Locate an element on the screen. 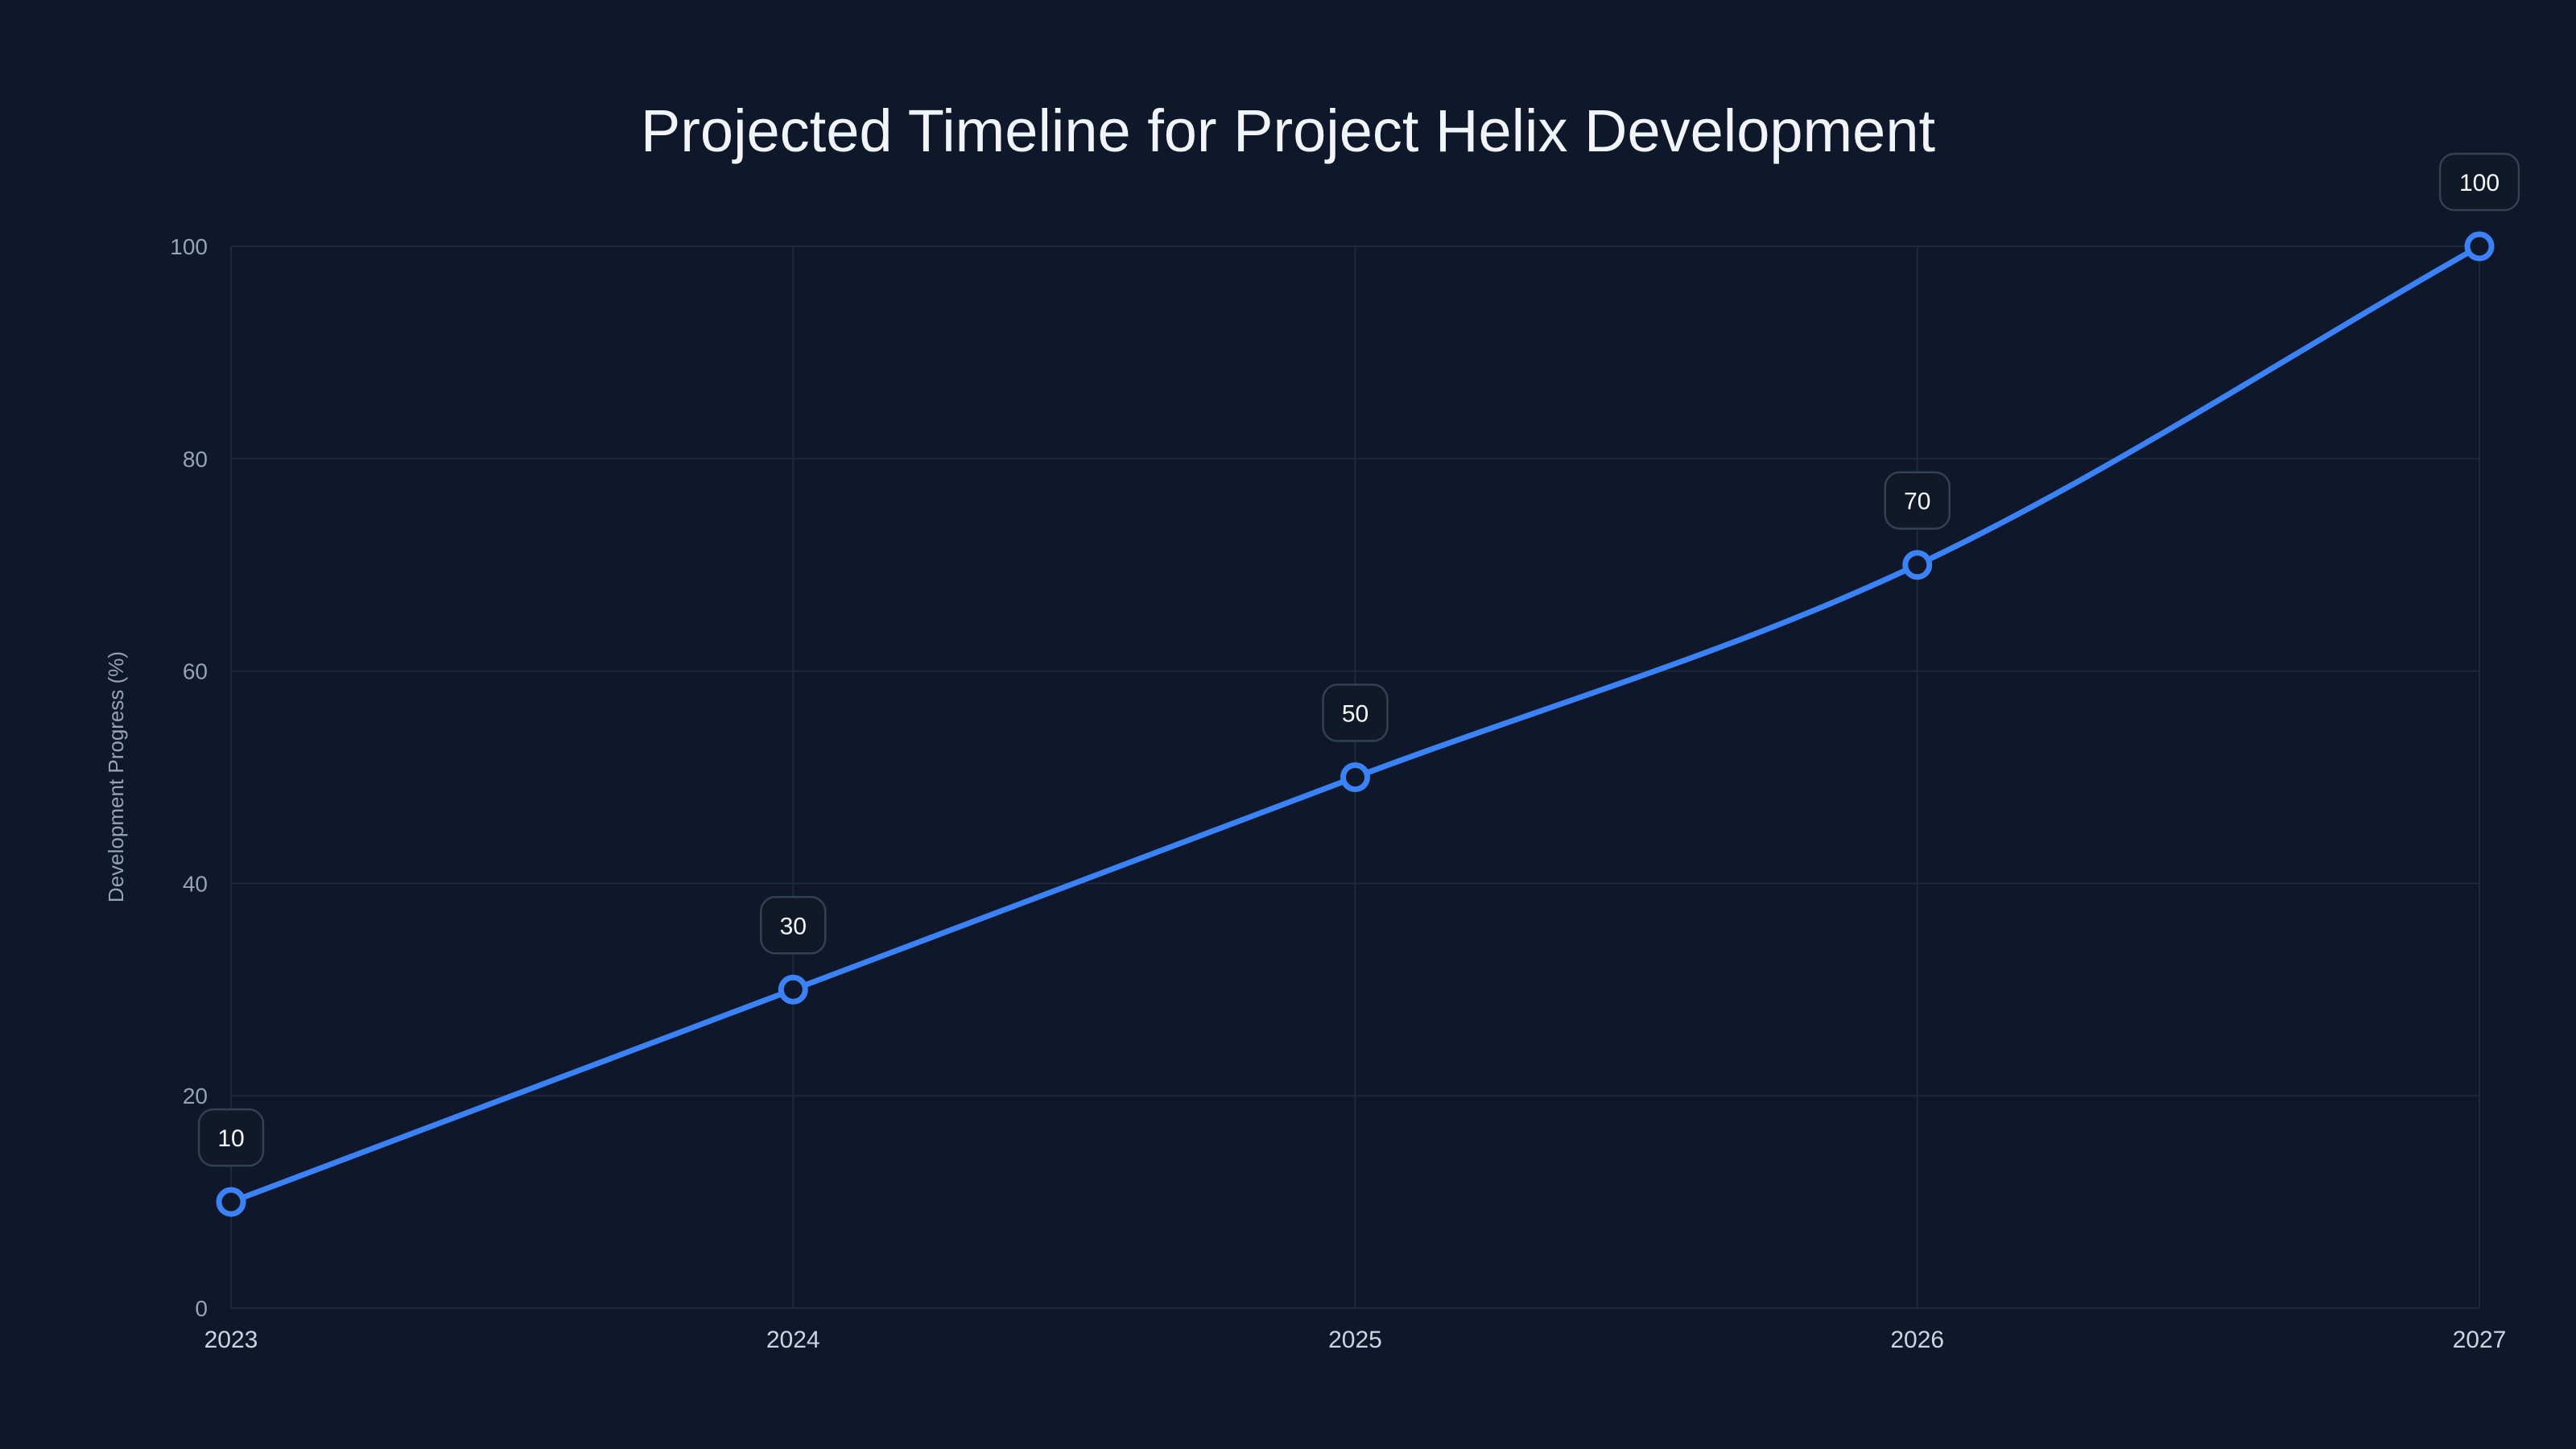  y-tick-label: 60 is located at coordinates (195, 671).